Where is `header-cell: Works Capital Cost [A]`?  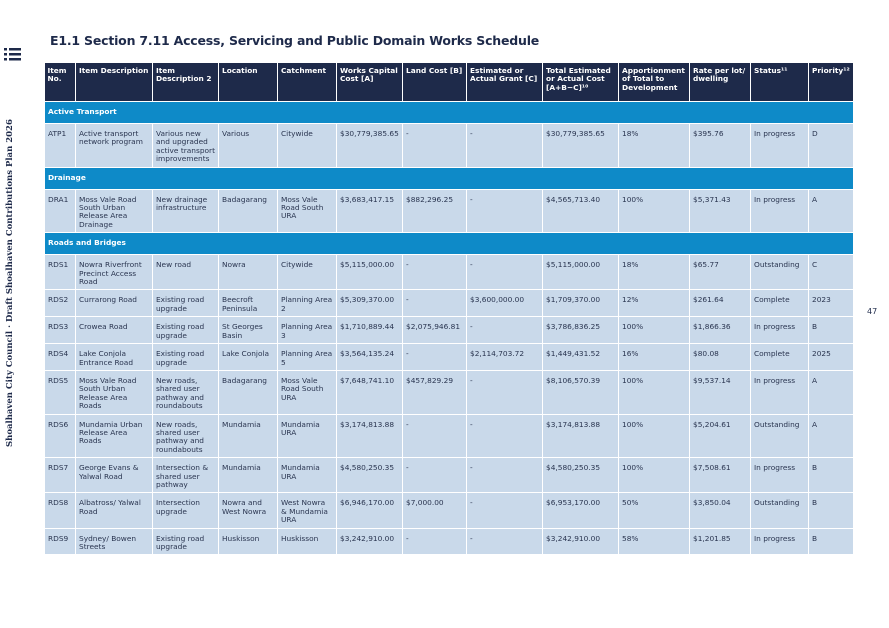 header-cell: Works Capital Cost [A] is located at coordinates (369, 82).